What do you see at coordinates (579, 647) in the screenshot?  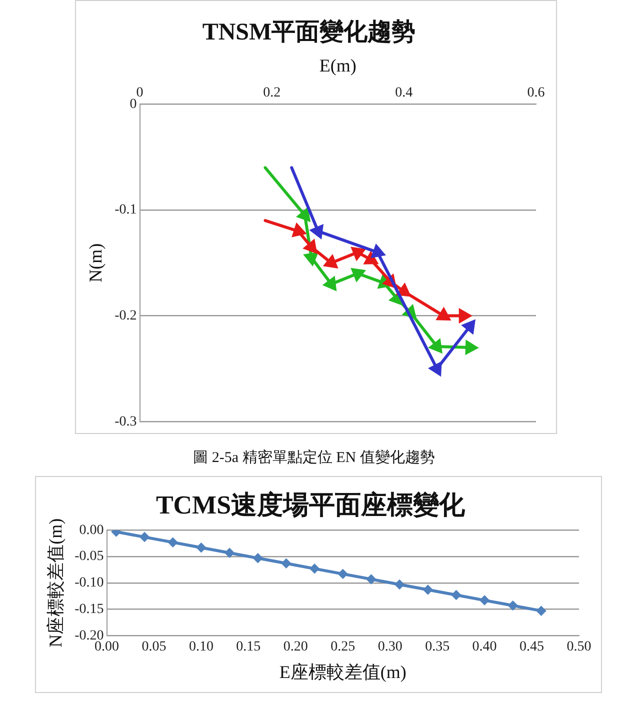 I see `x-tick-label: 0.50` at bounding box center [579, 647].